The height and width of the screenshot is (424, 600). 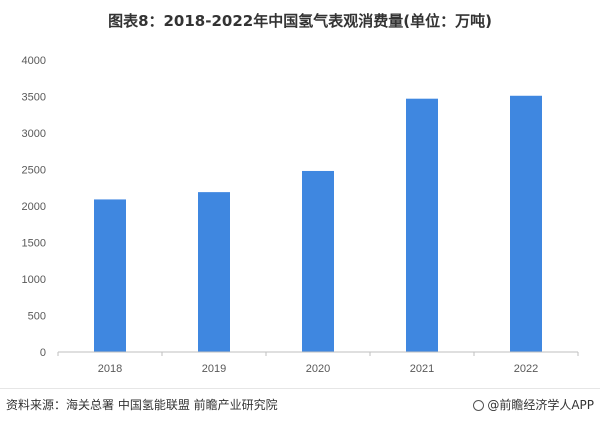 What do you see at coordinates (34, 61) in the screenshot?
I see `y-tick-label: 4000` at bounding box center [34, 61].